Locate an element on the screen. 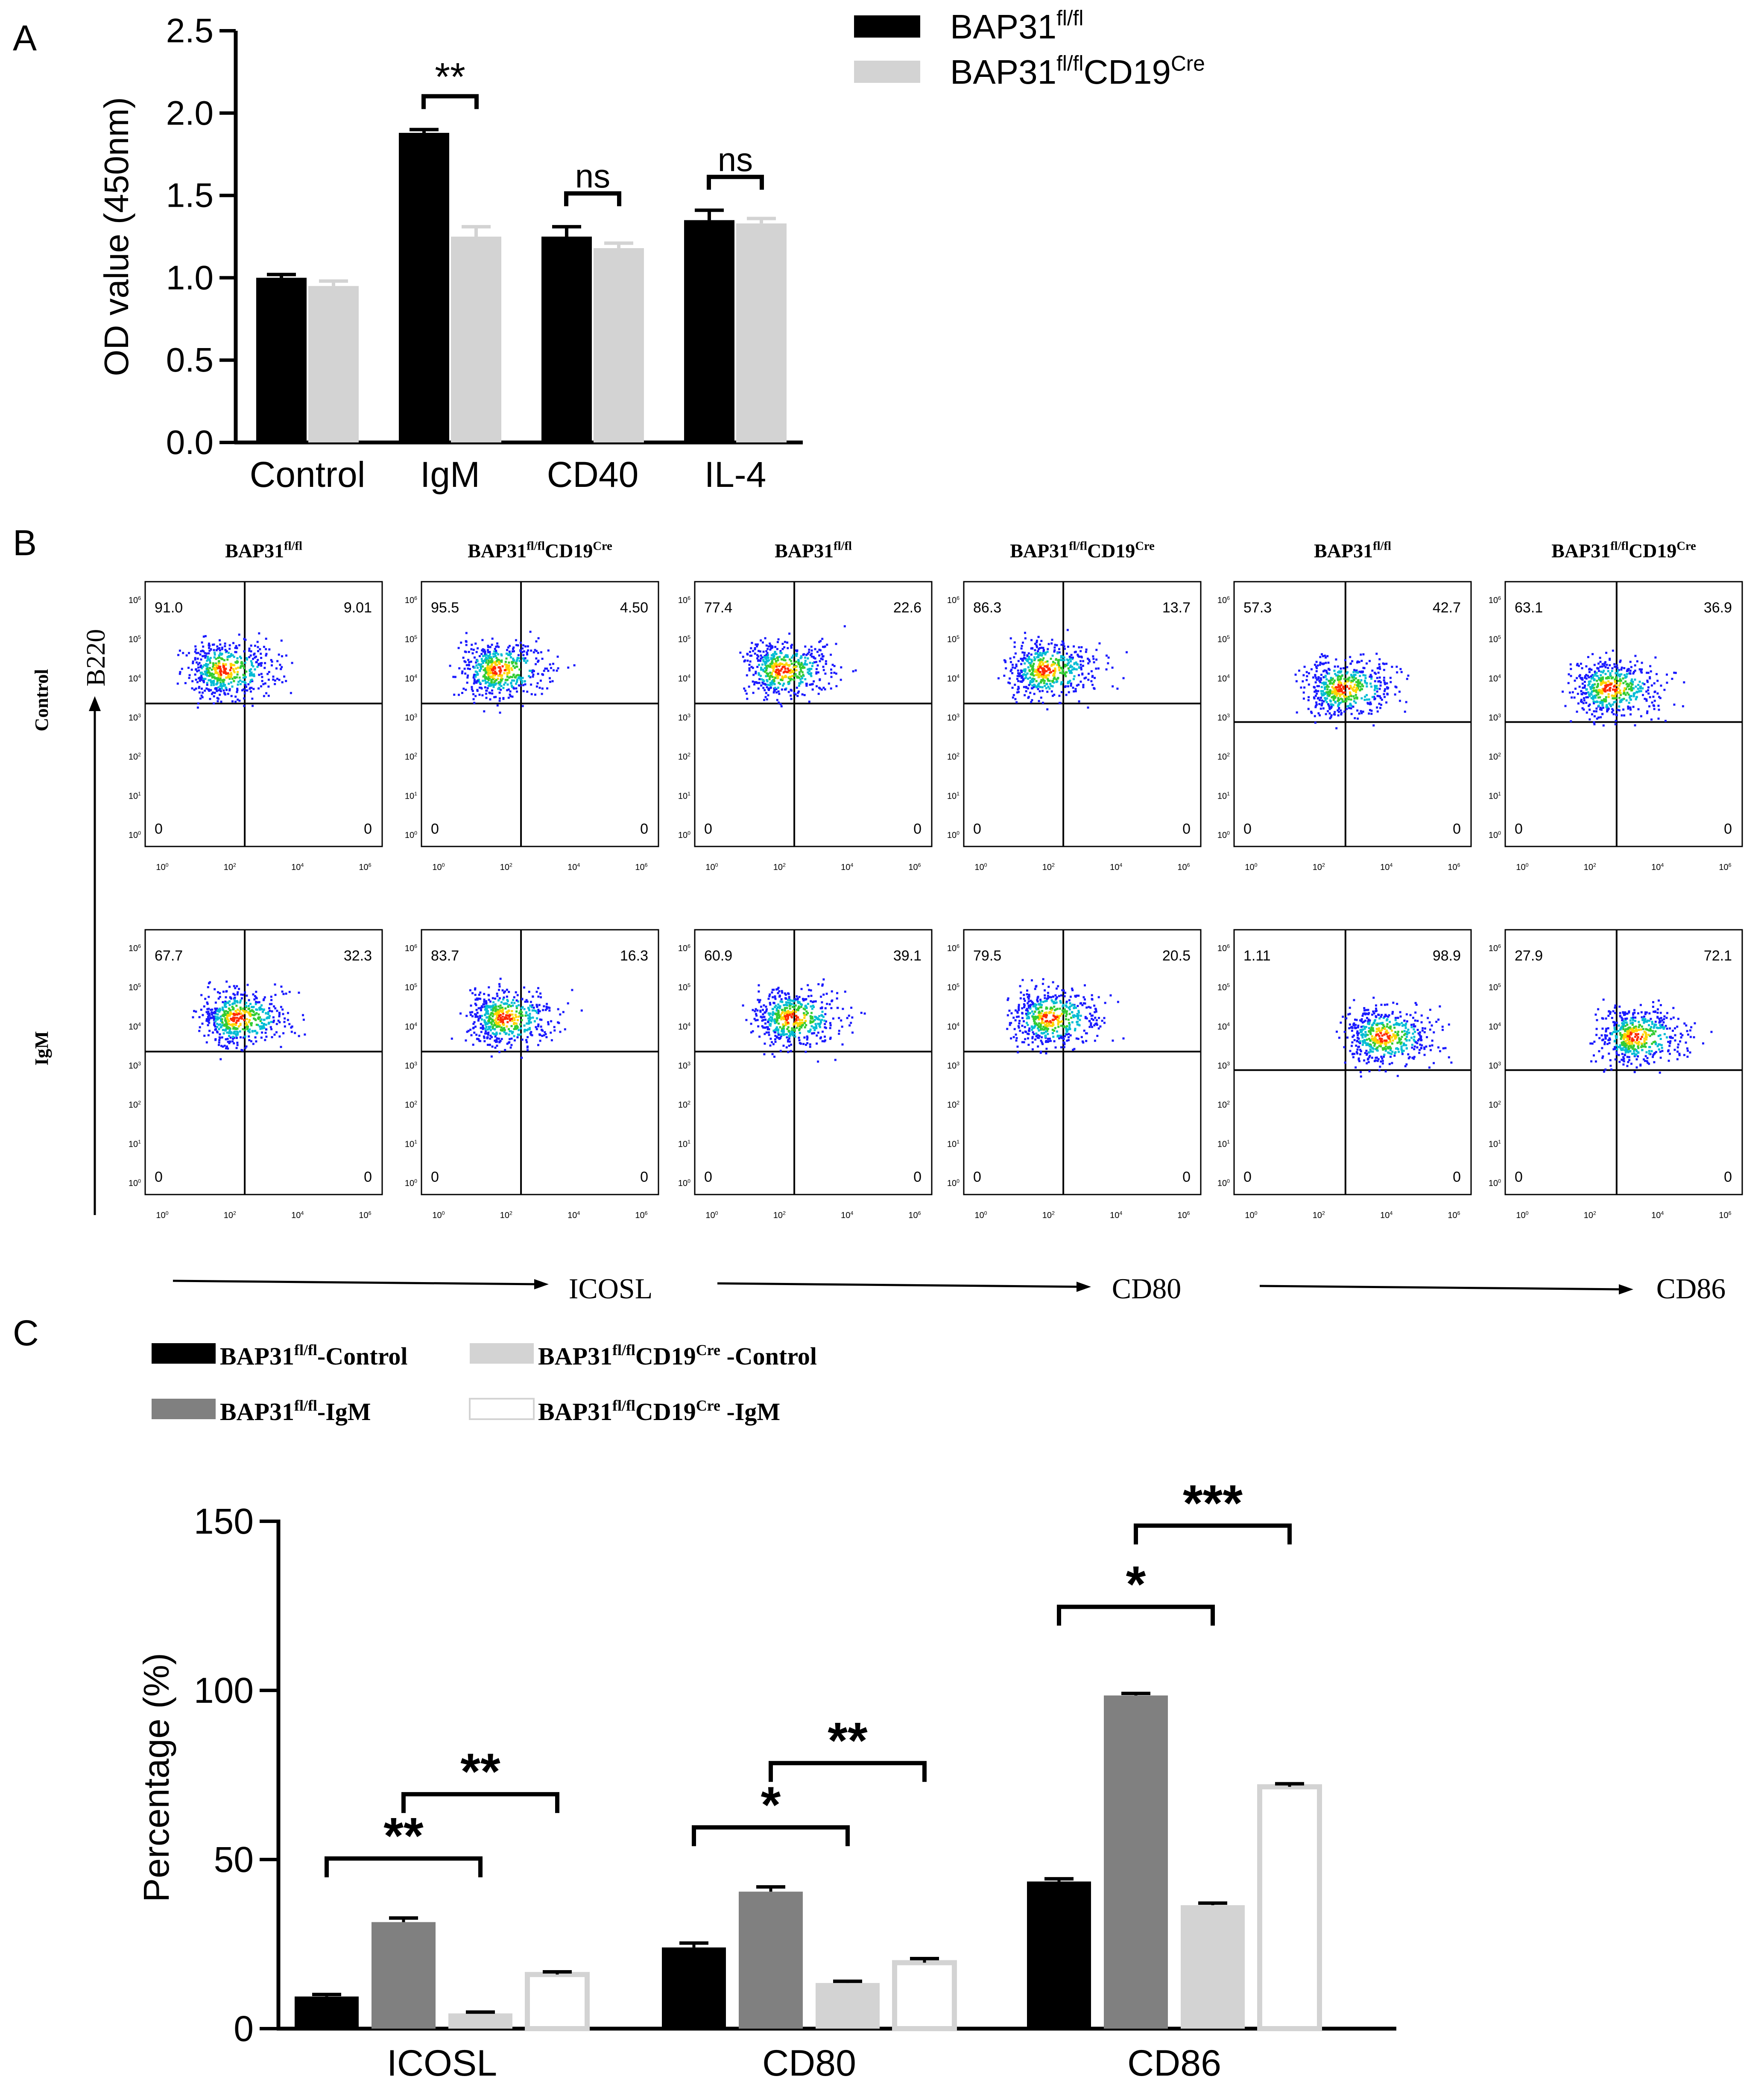 The height and width of the screenshot is (2088, 1764). flow-x-tick-label: 102 is located at coordinates (230, 1215).